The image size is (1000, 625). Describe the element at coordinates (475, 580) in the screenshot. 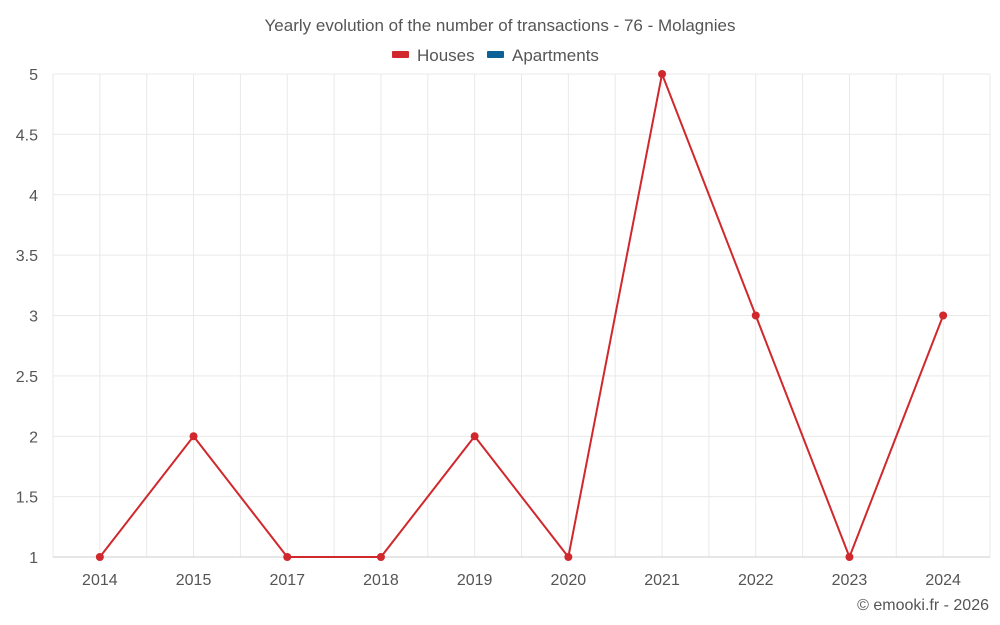

I see `x-tick-label: 2019` at that location.